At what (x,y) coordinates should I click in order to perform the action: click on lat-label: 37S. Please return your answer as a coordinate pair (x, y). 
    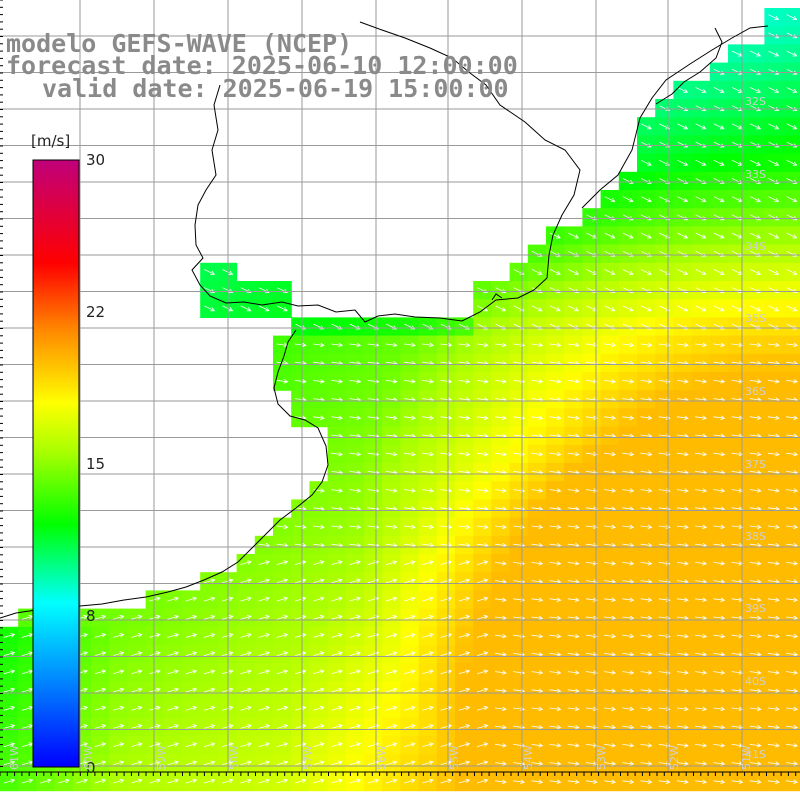
    Looking at the image, I should click on (755, 464).